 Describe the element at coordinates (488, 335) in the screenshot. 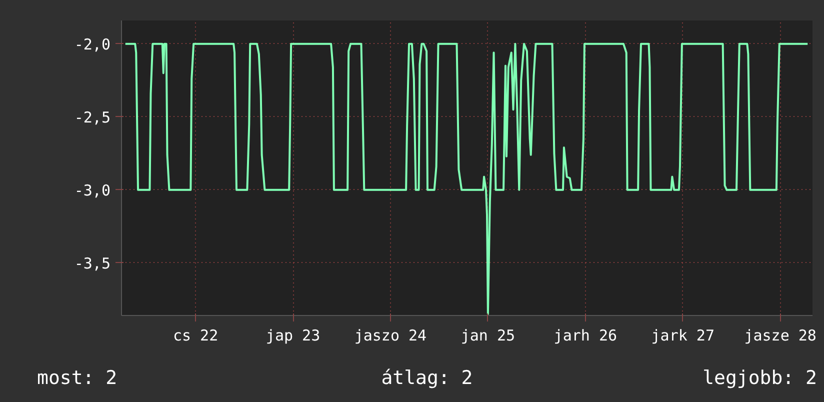

I see `x-tick-label: jan 25` at that location.